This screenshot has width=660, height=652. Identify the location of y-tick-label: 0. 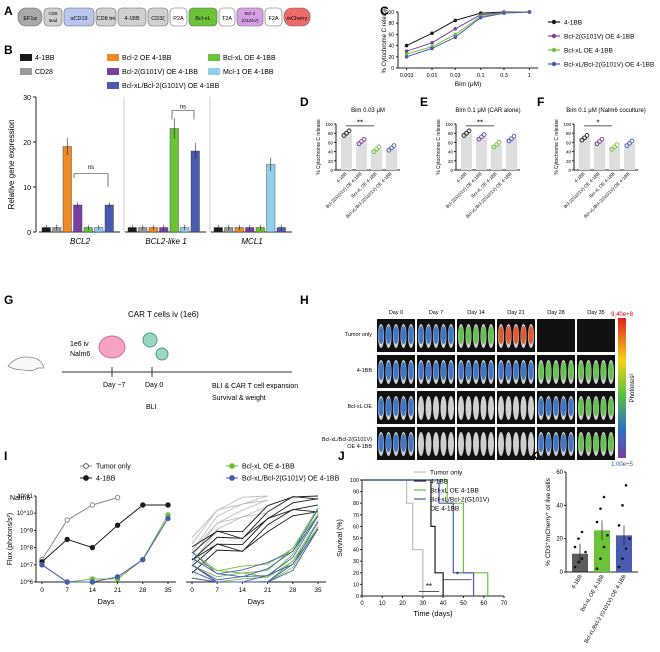
(357, 597).